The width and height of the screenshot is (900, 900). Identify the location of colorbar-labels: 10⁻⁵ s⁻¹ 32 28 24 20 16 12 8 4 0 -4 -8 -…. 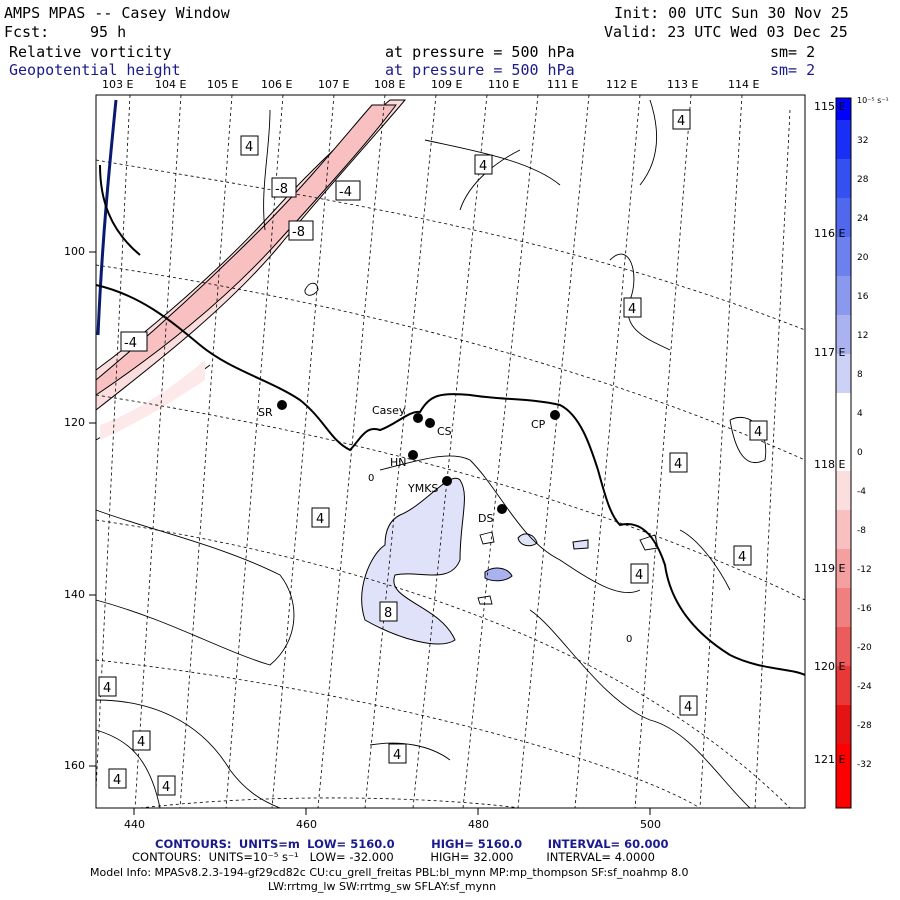
(873, 433).